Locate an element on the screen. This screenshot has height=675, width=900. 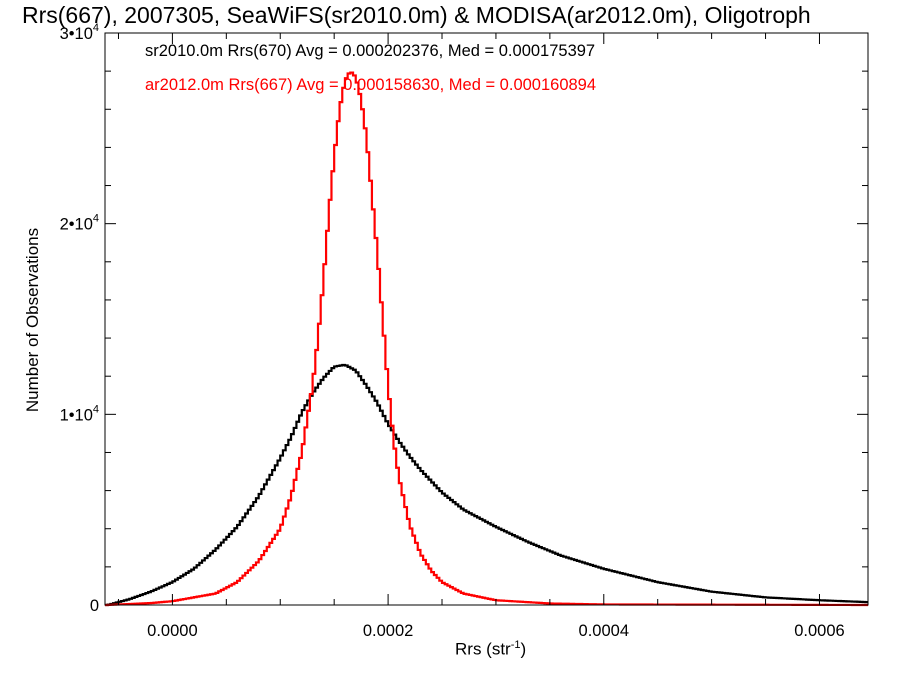
y-tick-label-1: 1•104 is located at coordinates (79, 413).